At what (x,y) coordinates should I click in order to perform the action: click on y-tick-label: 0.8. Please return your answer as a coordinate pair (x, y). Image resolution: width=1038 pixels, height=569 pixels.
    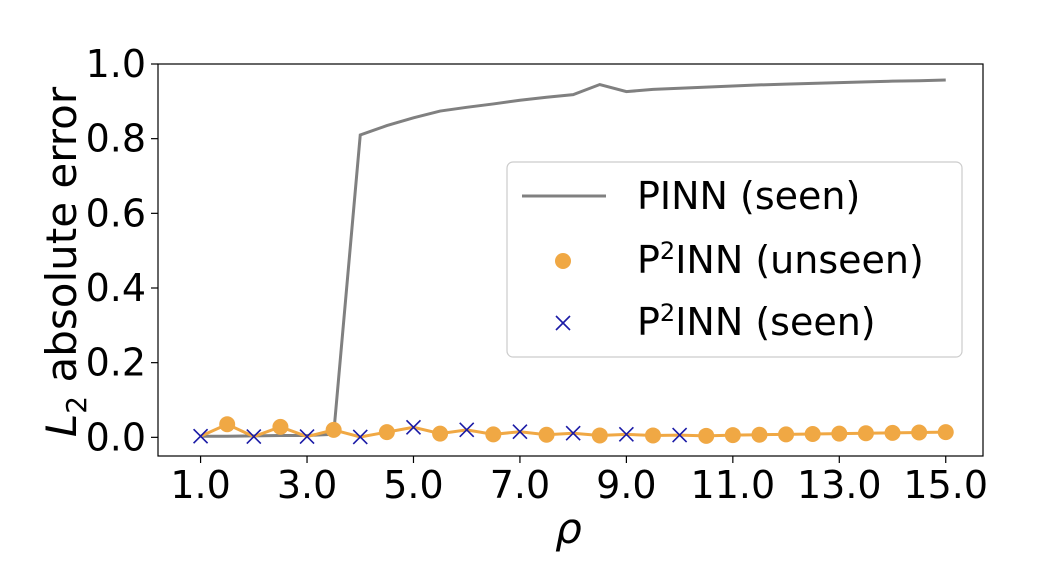
    Looking at the image, I should click on (116, 139).